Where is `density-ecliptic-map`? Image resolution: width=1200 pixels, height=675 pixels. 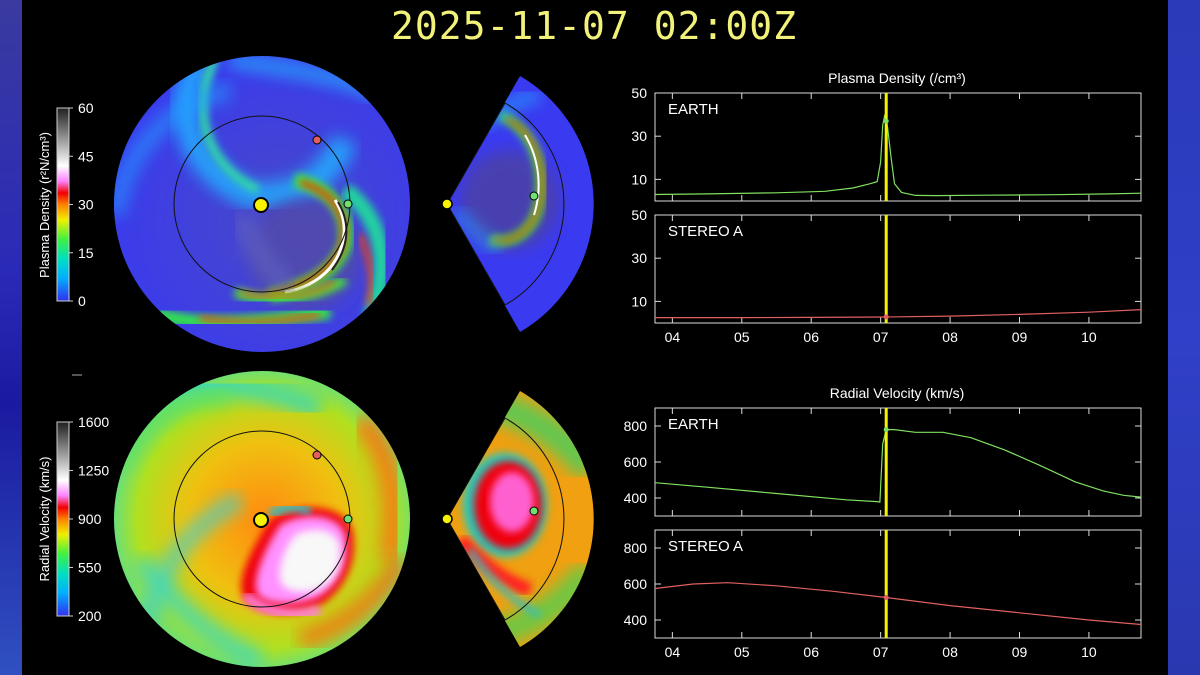 density-ecliptic-map is located at coordinates (262, 204).